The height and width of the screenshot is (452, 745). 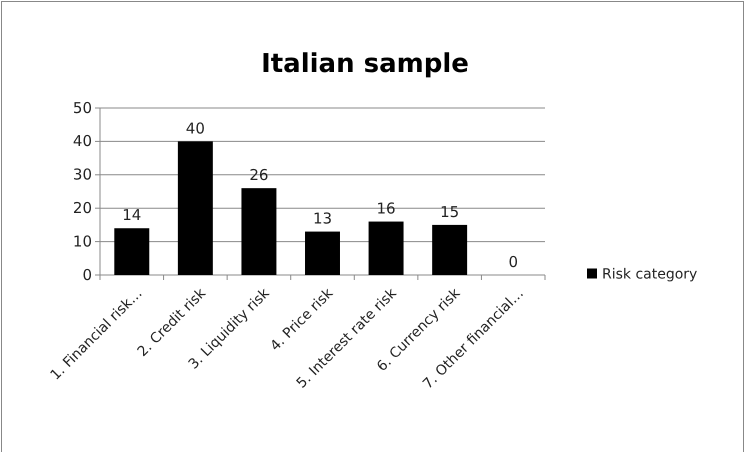 What do you see at coordinates (650, 274) in the screenshot?
I see `legend-label: Risk category` at bounding box center [650, 274].